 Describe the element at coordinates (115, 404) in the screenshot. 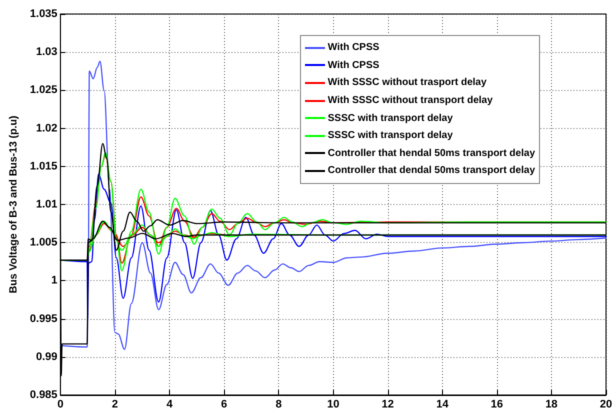

I see `x-tick-label: 2` at that location.